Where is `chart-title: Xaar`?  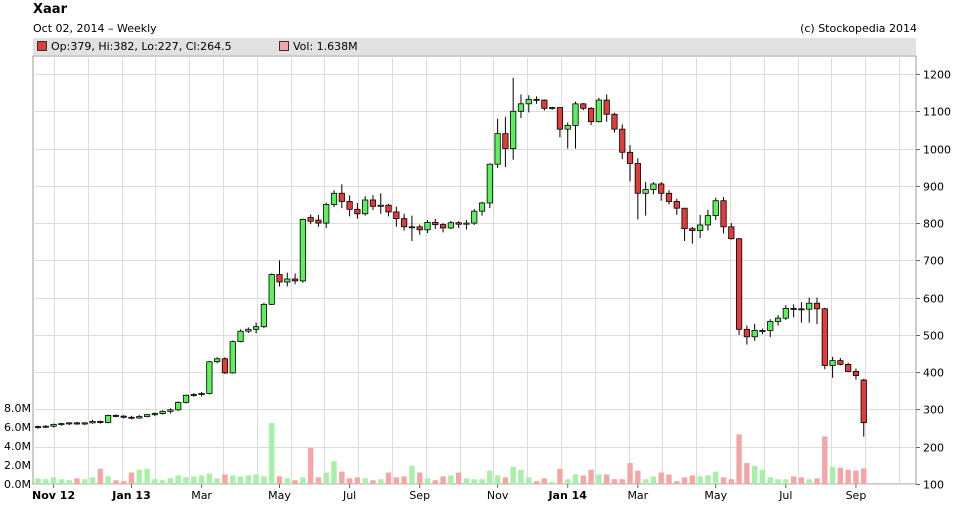 chart-title: Xaar is located at coordinates (50, 9).